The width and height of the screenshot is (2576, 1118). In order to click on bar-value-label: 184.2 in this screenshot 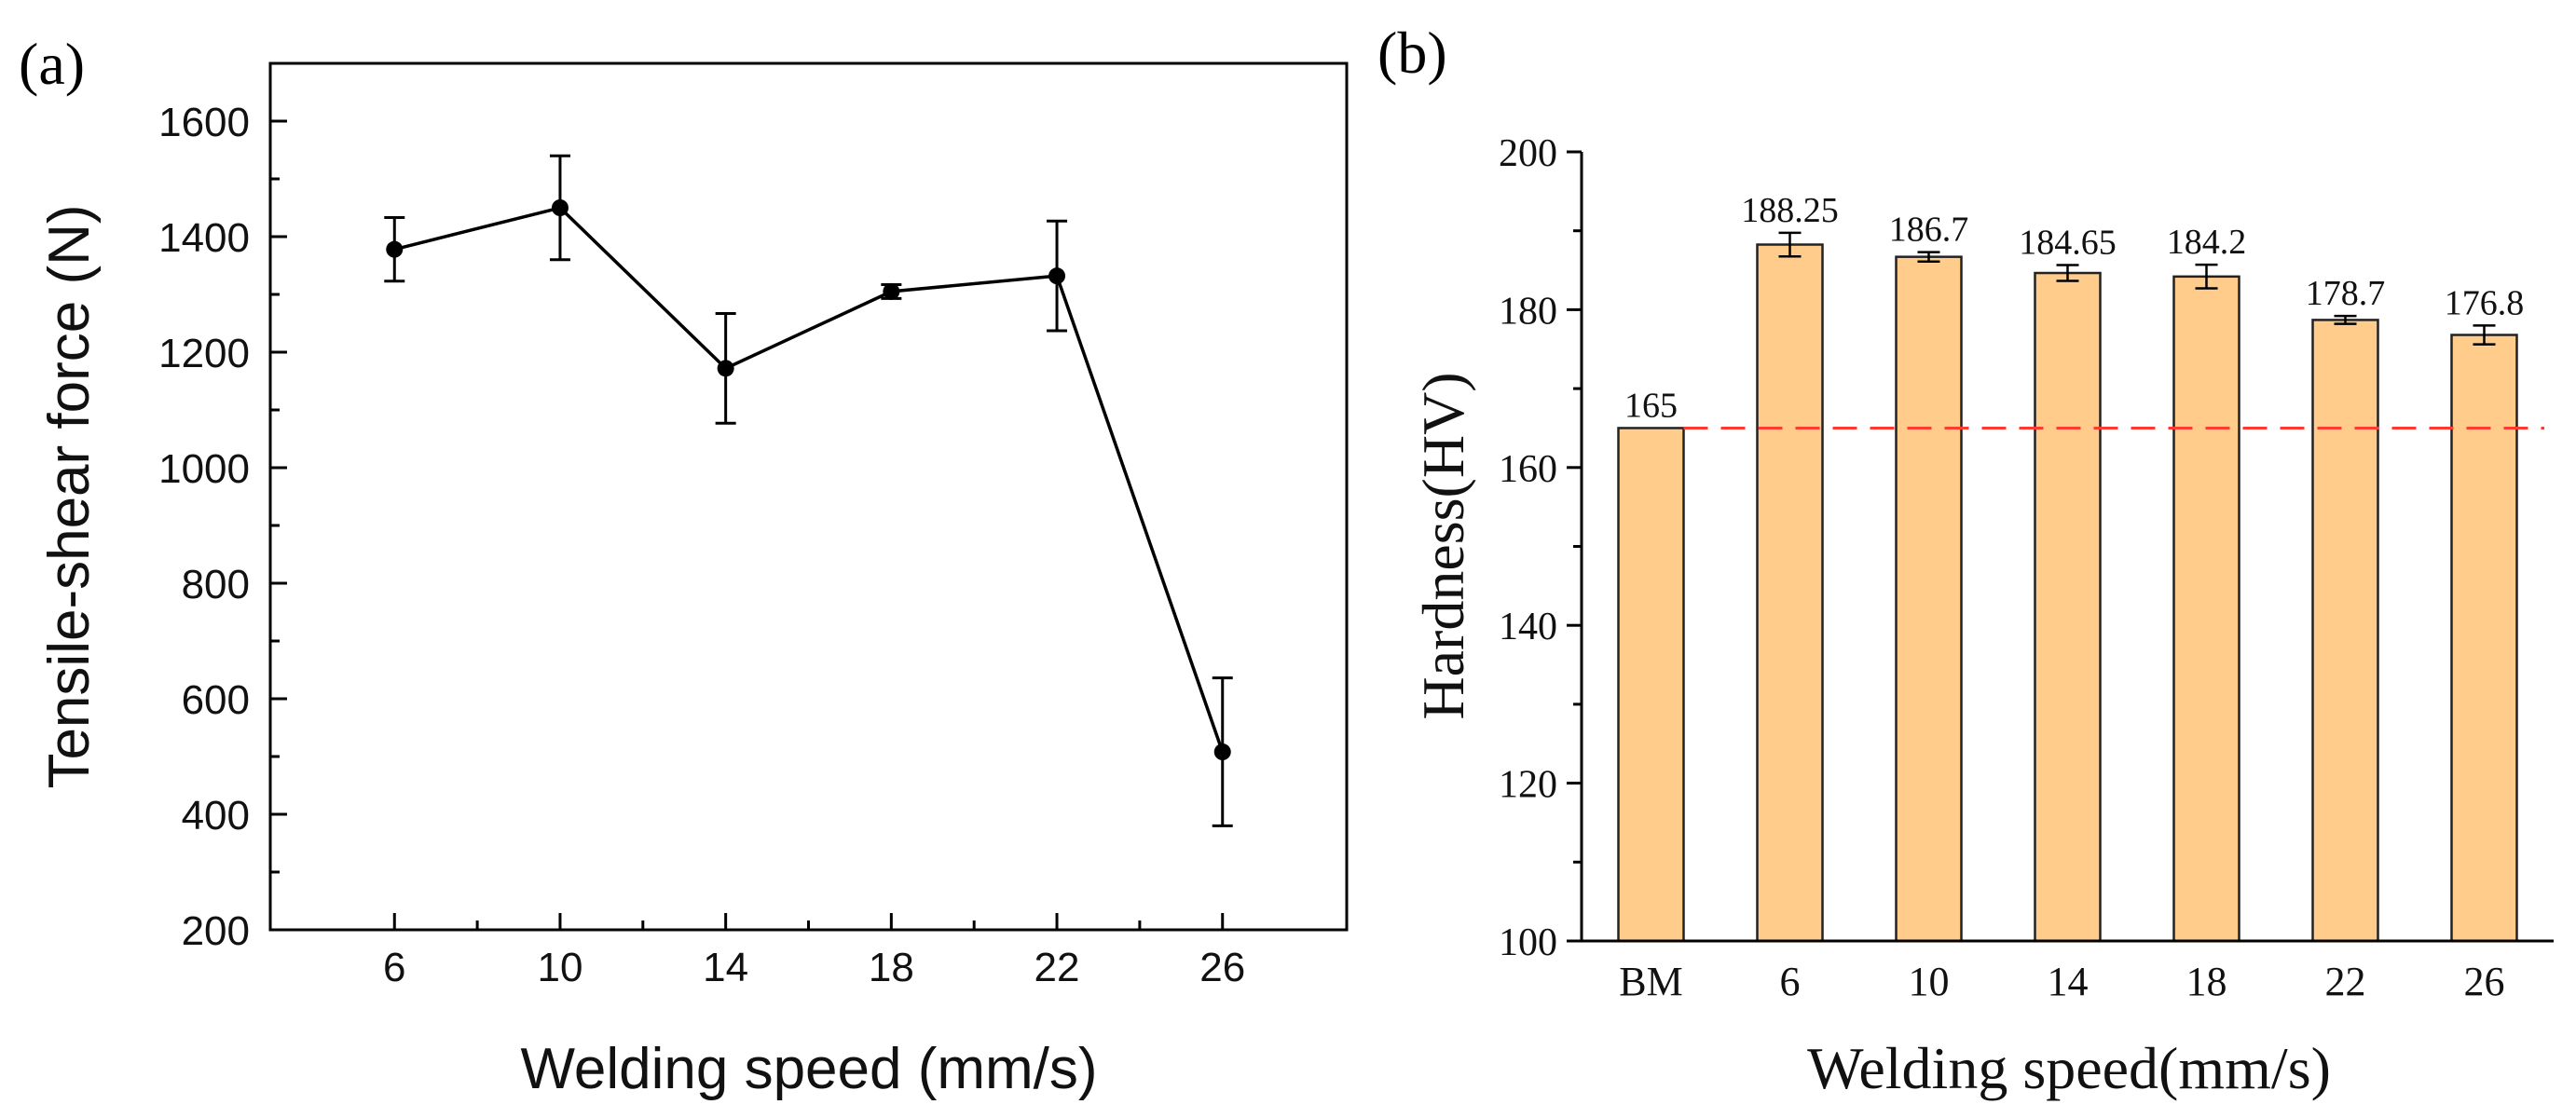, I will do `click(2207, 242)`.